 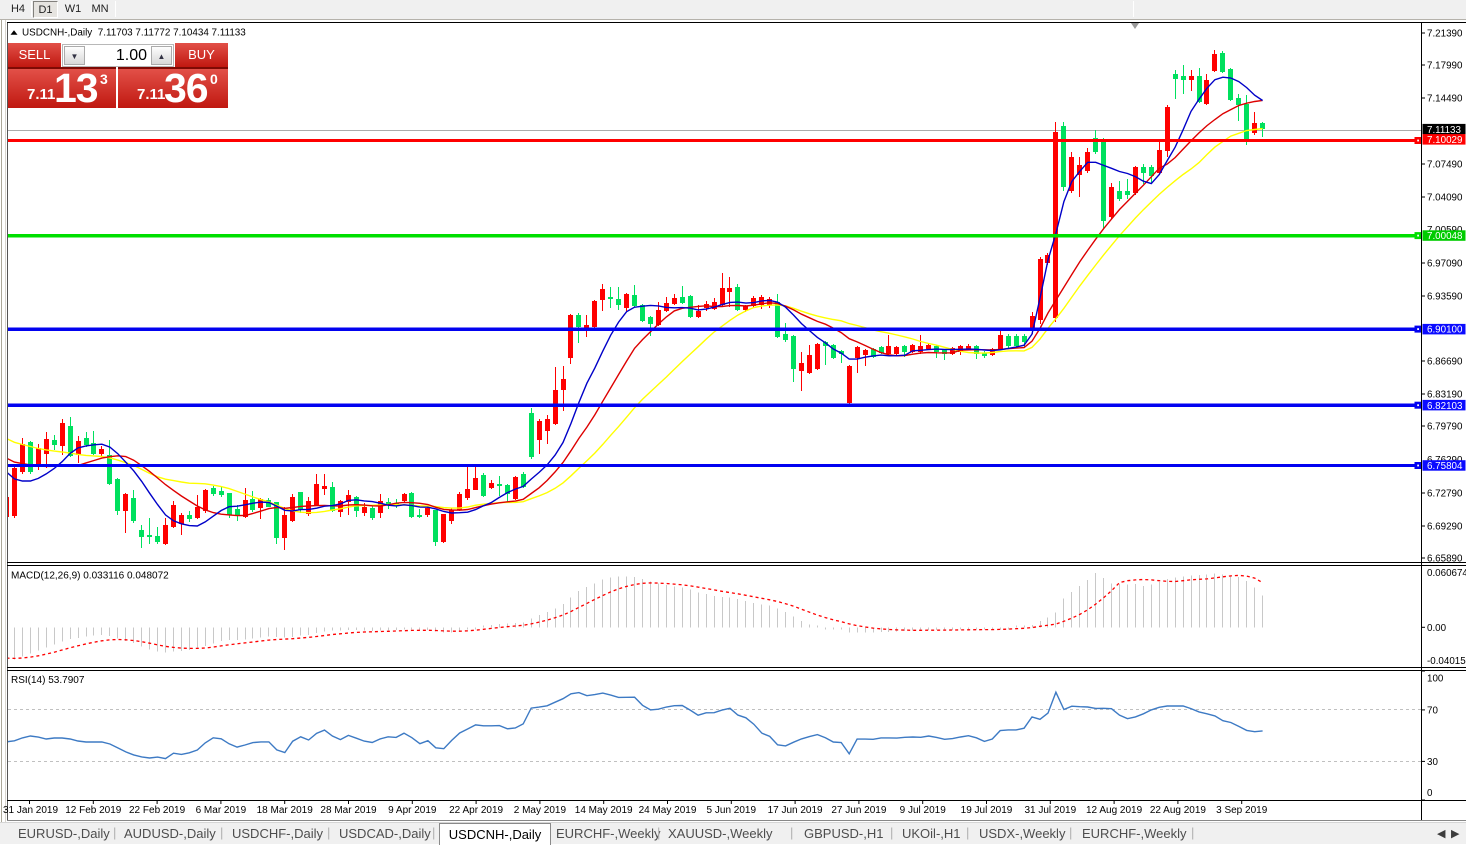 What do you see at coordinates (412, 810) in the screenshot?
I see `svg-text: 9 Apr 2019` at bounding box center [412, 810].